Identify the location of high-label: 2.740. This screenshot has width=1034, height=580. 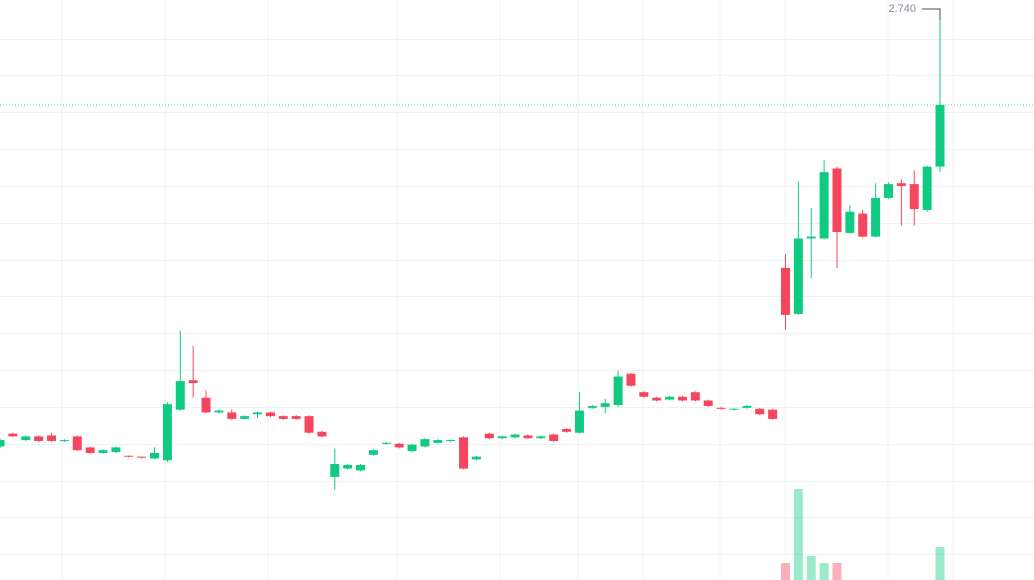
(902, 9).